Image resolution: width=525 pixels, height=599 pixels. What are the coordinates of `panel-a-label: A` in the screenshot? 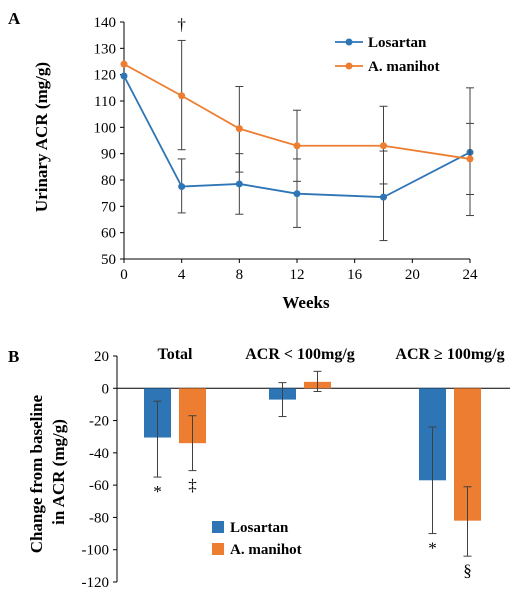 It's located at (14, 18).